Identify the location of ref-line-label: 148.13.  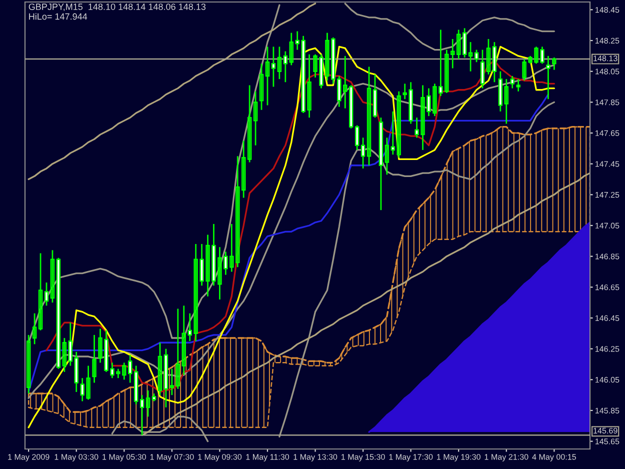
(606, 58).